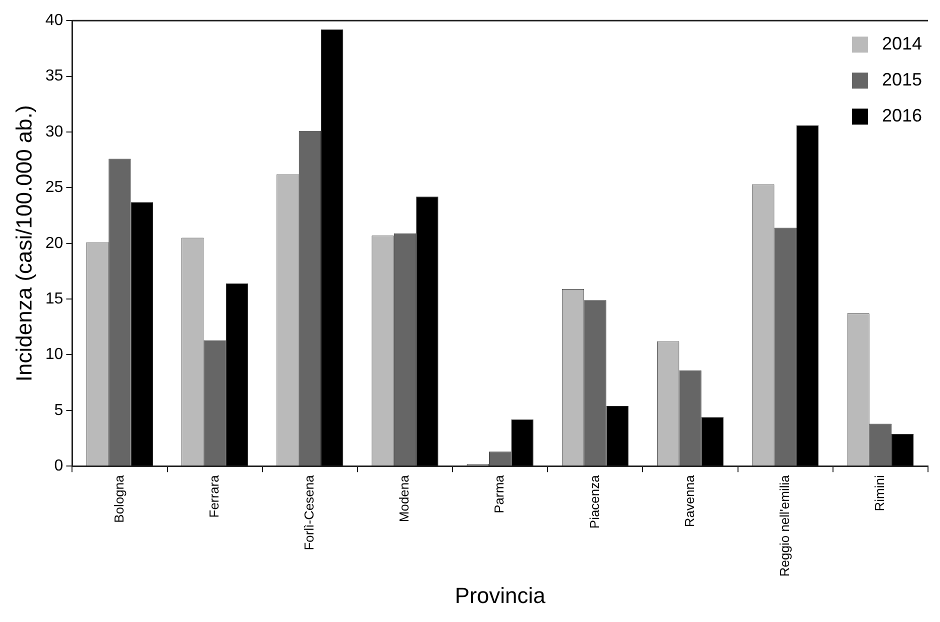 The width and height of the screenshot is (940, 622). What do you see at coordinates (54, 76) in the screenshot?
I see `y-tick-label: 35` at bounding box center [54, 76].